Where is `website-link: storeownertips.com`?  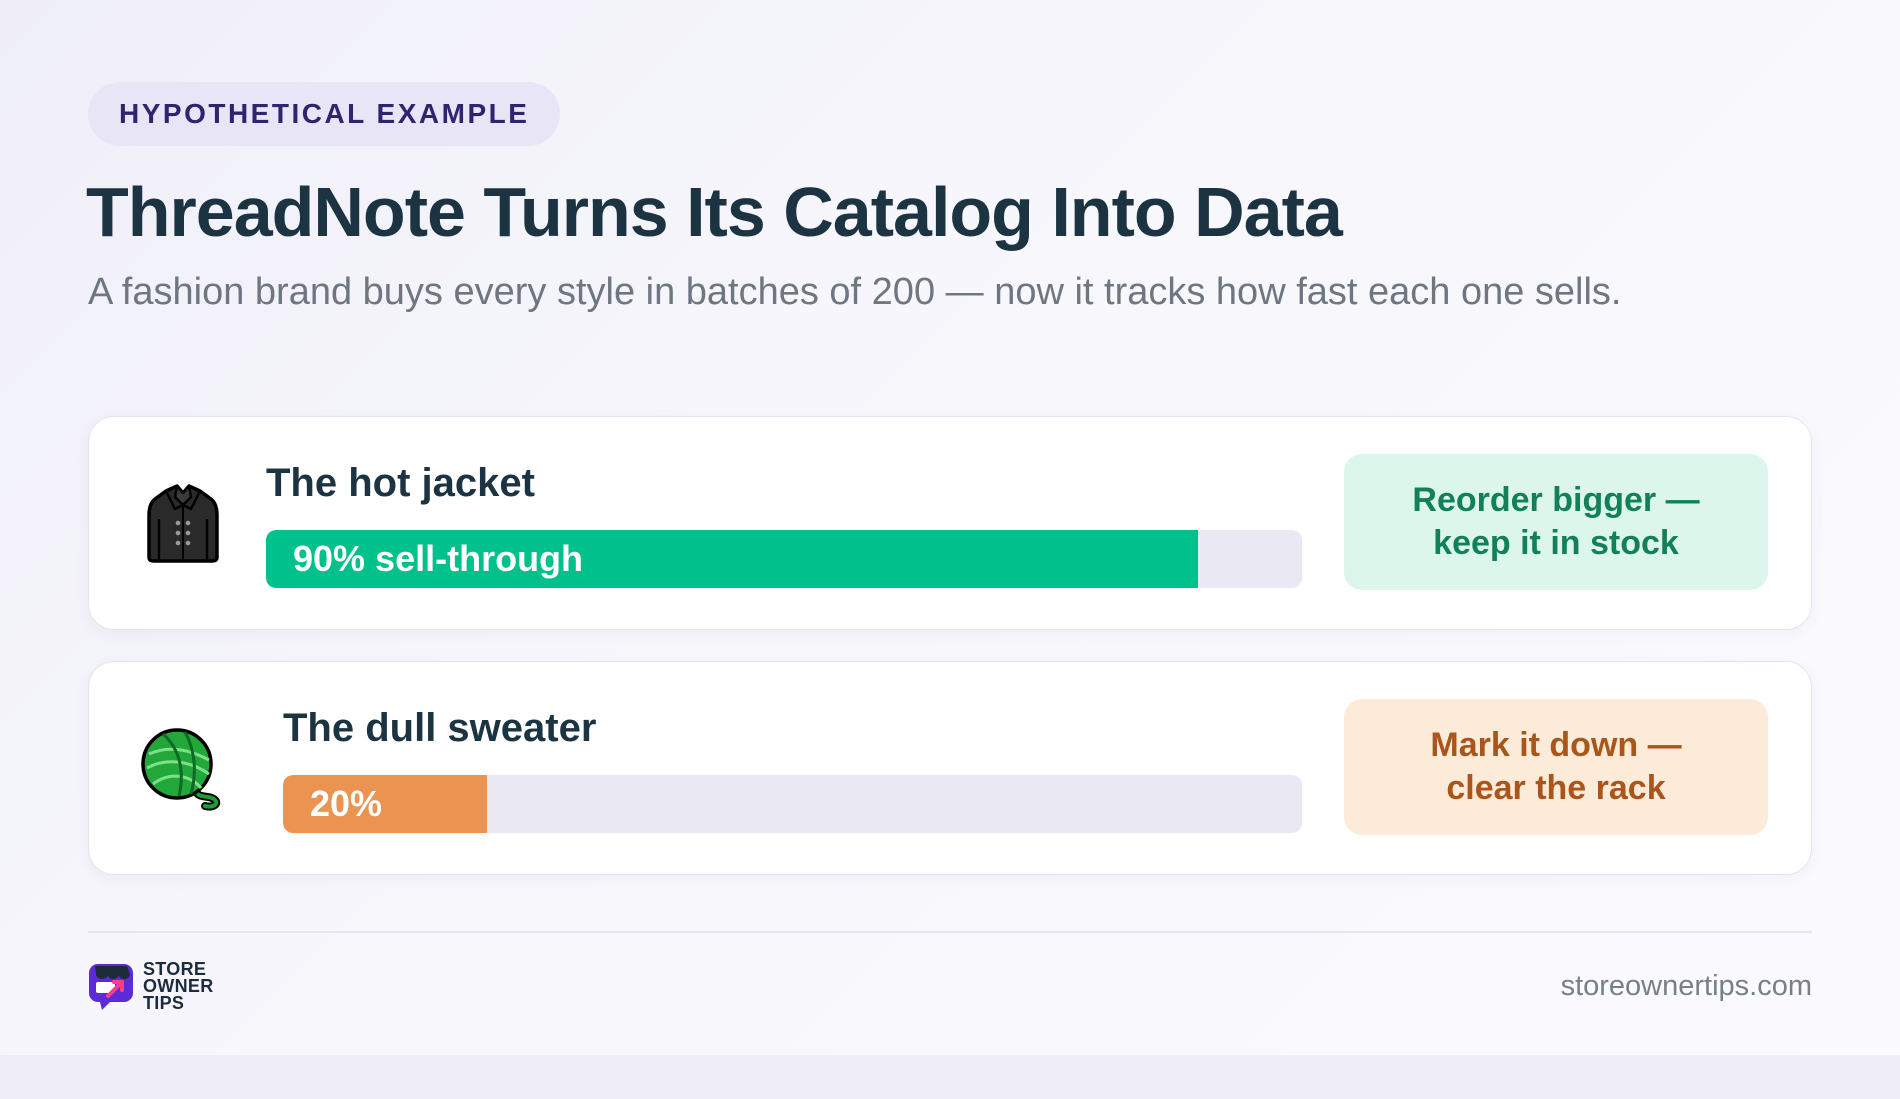 website-link: storeownertips.com is located at coordinates (1686, 986).